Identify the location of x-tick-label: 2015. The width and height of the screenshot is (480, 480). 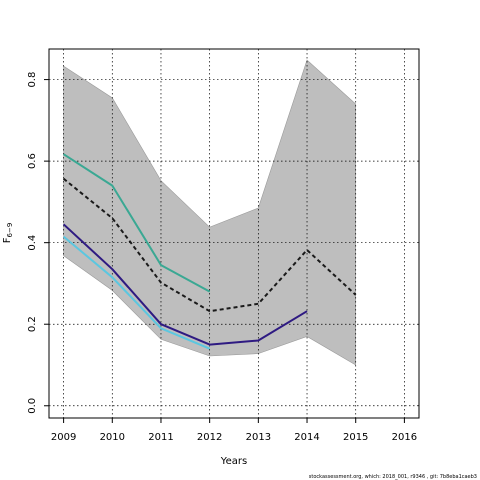
(355, 437).